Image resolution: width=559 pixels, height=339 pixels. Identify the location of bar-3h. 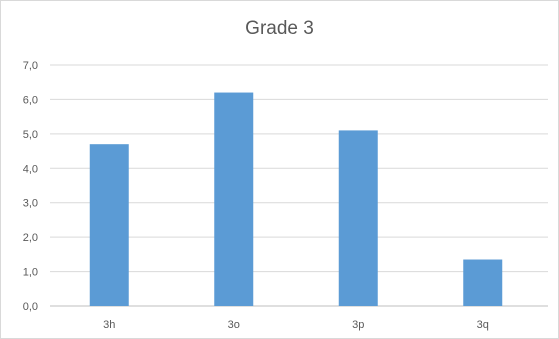
(109, 225).